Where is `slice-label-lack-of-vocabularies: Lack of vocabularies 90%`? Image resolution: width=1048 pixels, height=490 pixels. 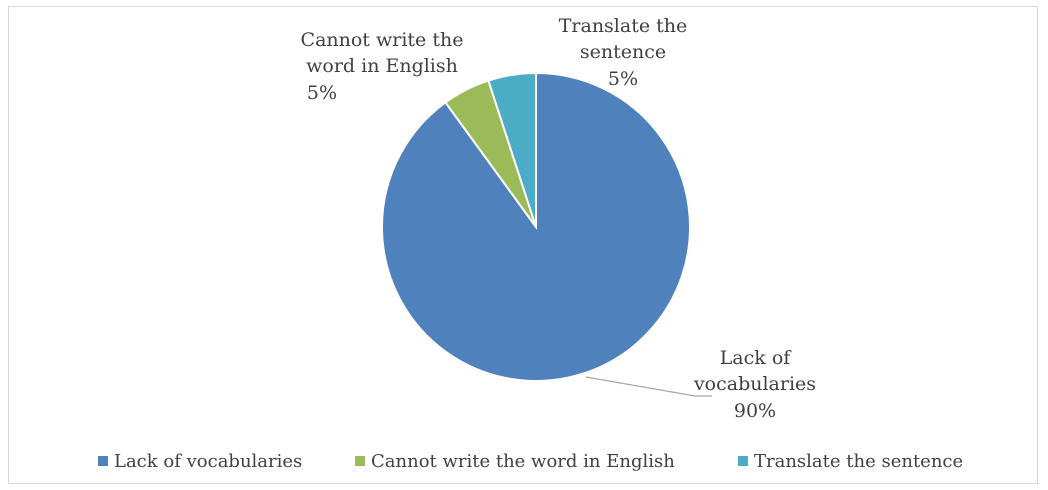 slice-label-lack-of-vocabularies: Lack of vocabularies 90% is located at coordinates (754, 384).